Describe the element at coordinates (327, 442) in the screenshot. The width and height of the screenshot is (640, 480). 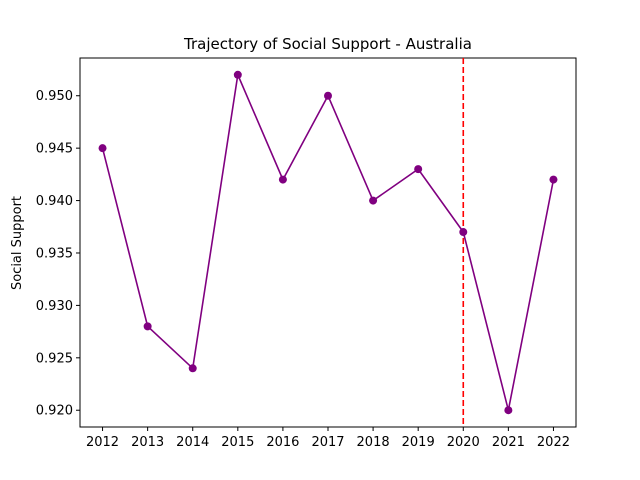
I see `x-tick-label: 2017` at that location.